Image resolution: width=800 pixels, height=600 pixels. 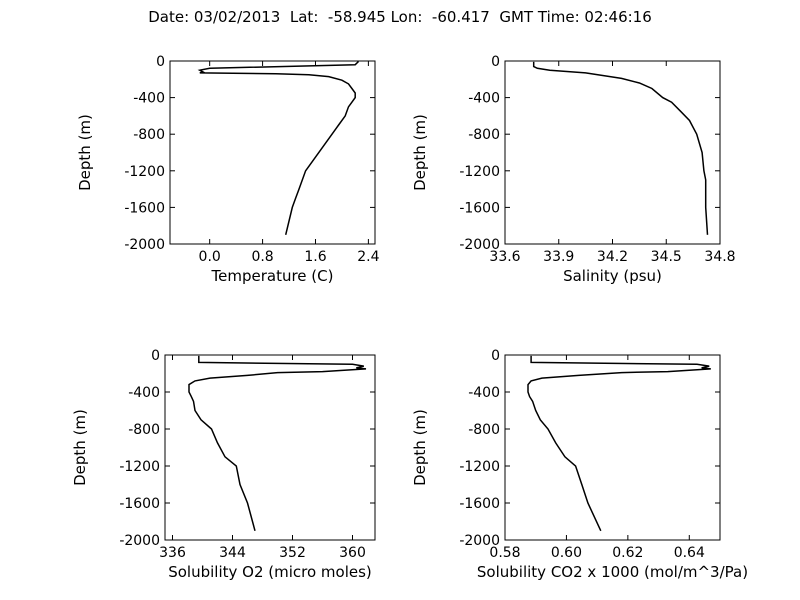 I want to click on x-tick-label: 2.4, so click(x=368, y=257).